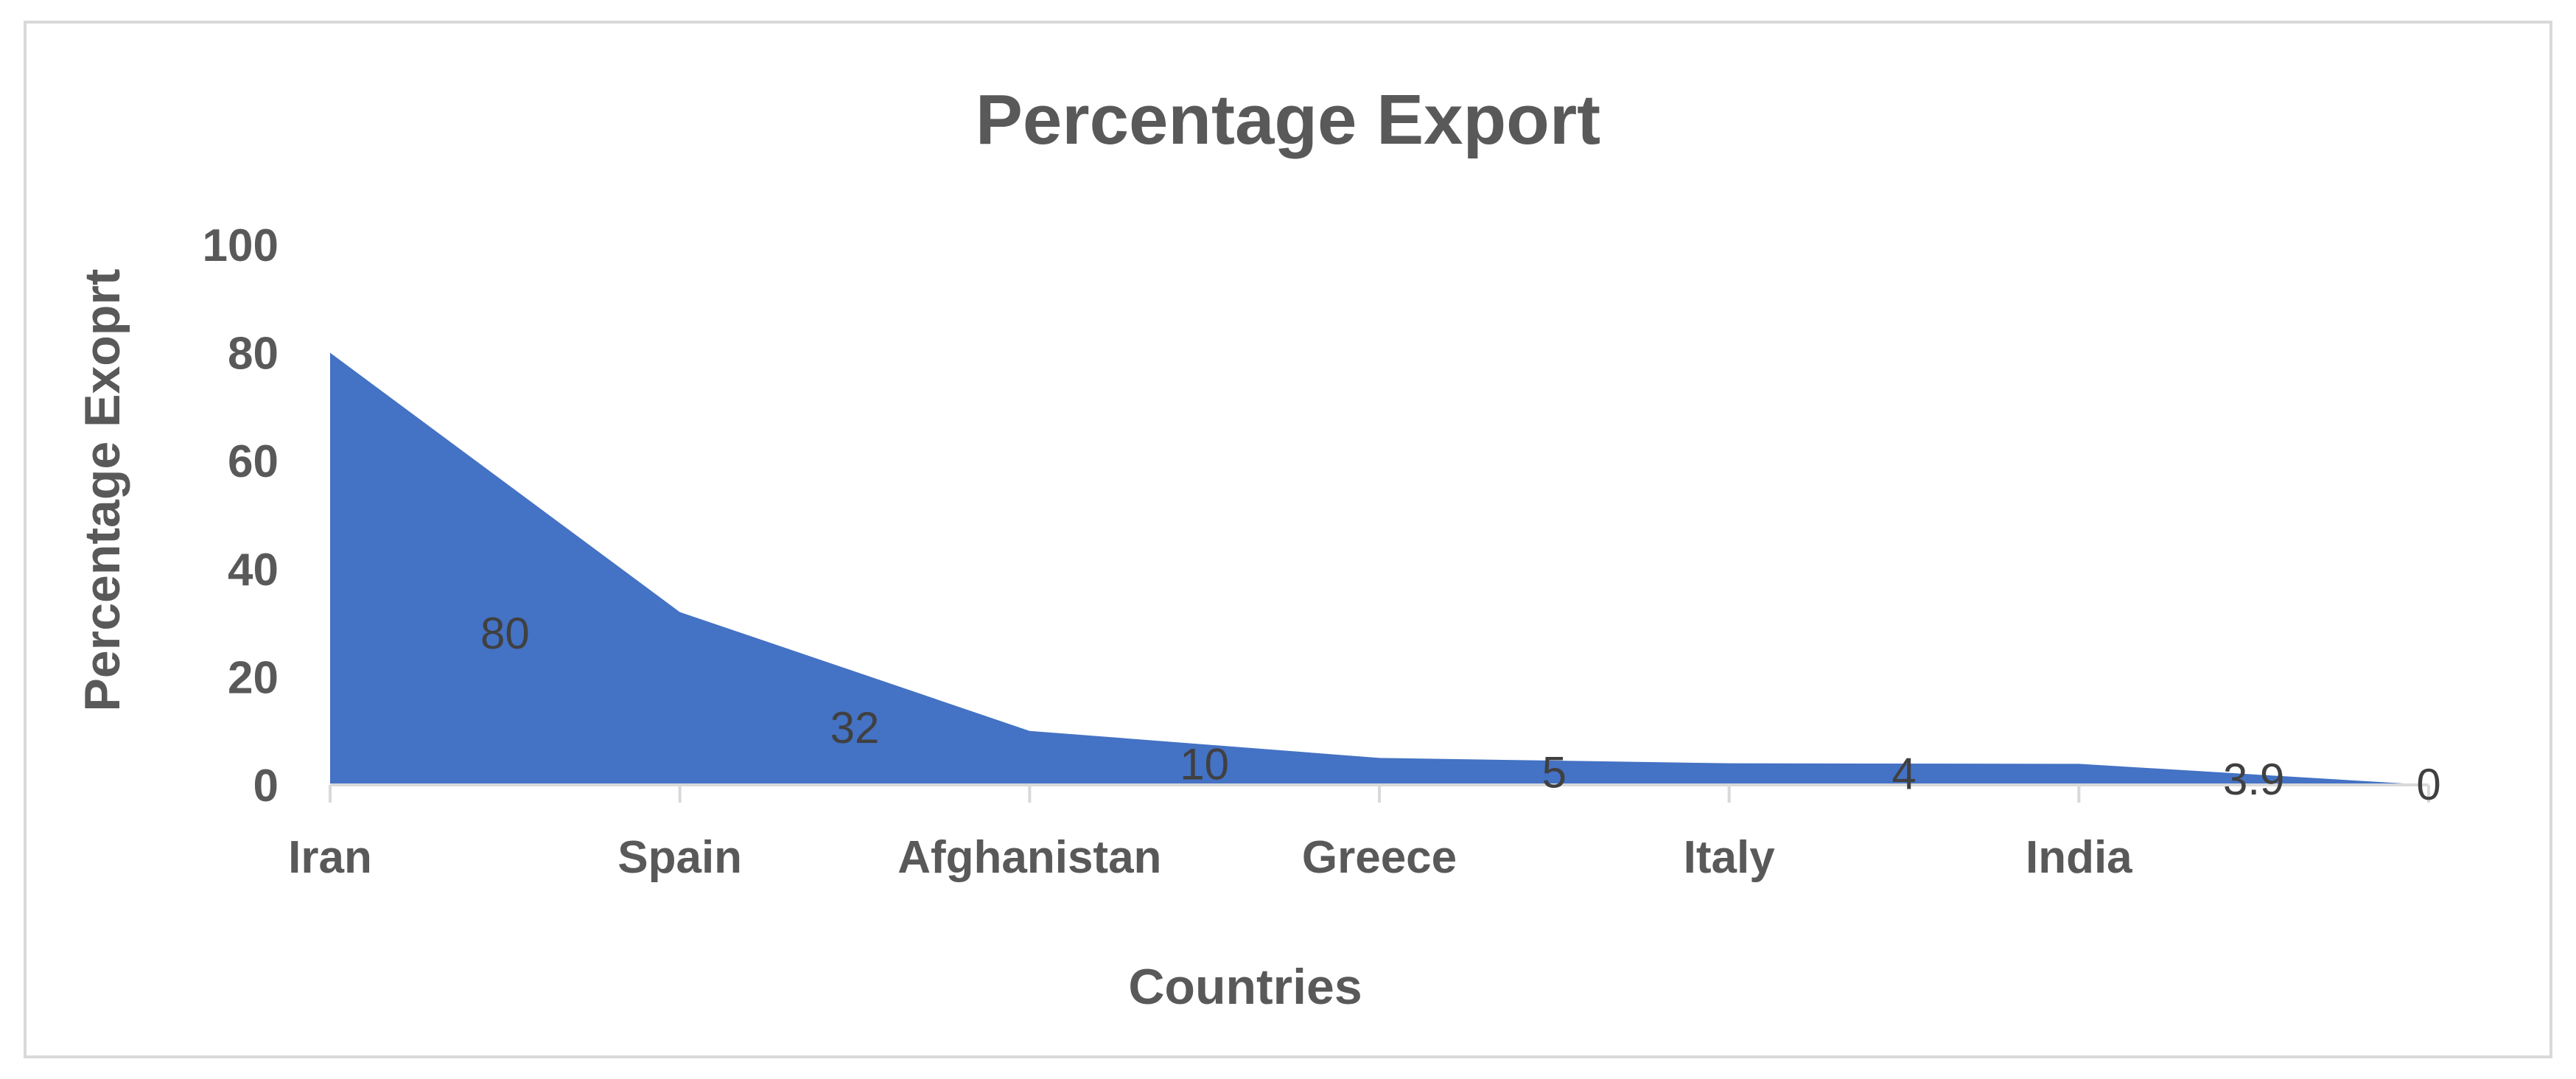  What do you see at coordinates (330, 857) in the screenshot?
I see `x-tick-label: Iran` at bounding box center [330, 857].